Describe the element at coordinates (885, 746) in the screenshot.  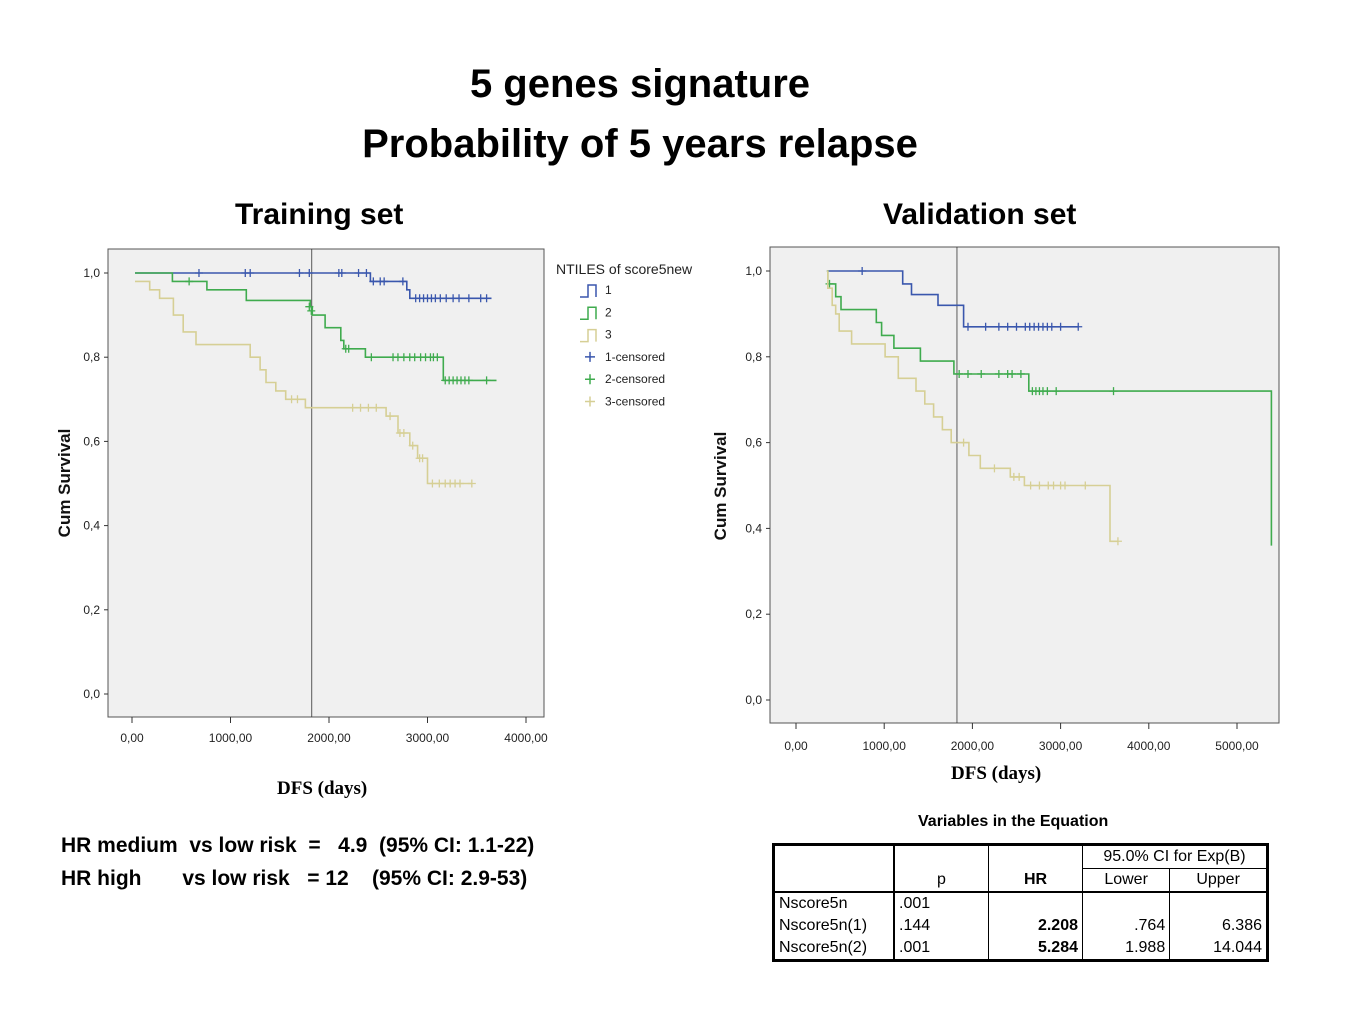
I see `validation-x-tick-label: 1000,00` at that location.